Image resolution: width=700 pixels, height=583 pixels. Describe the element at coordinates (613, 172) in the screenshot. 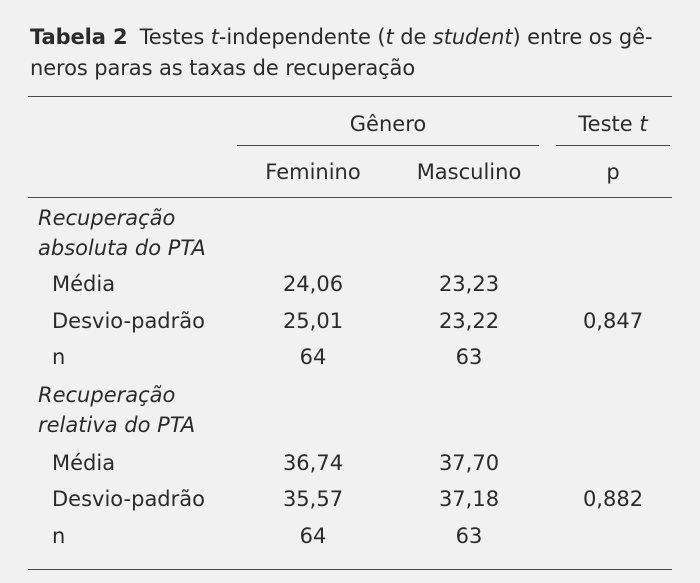

I see `header-p: p` at that location.